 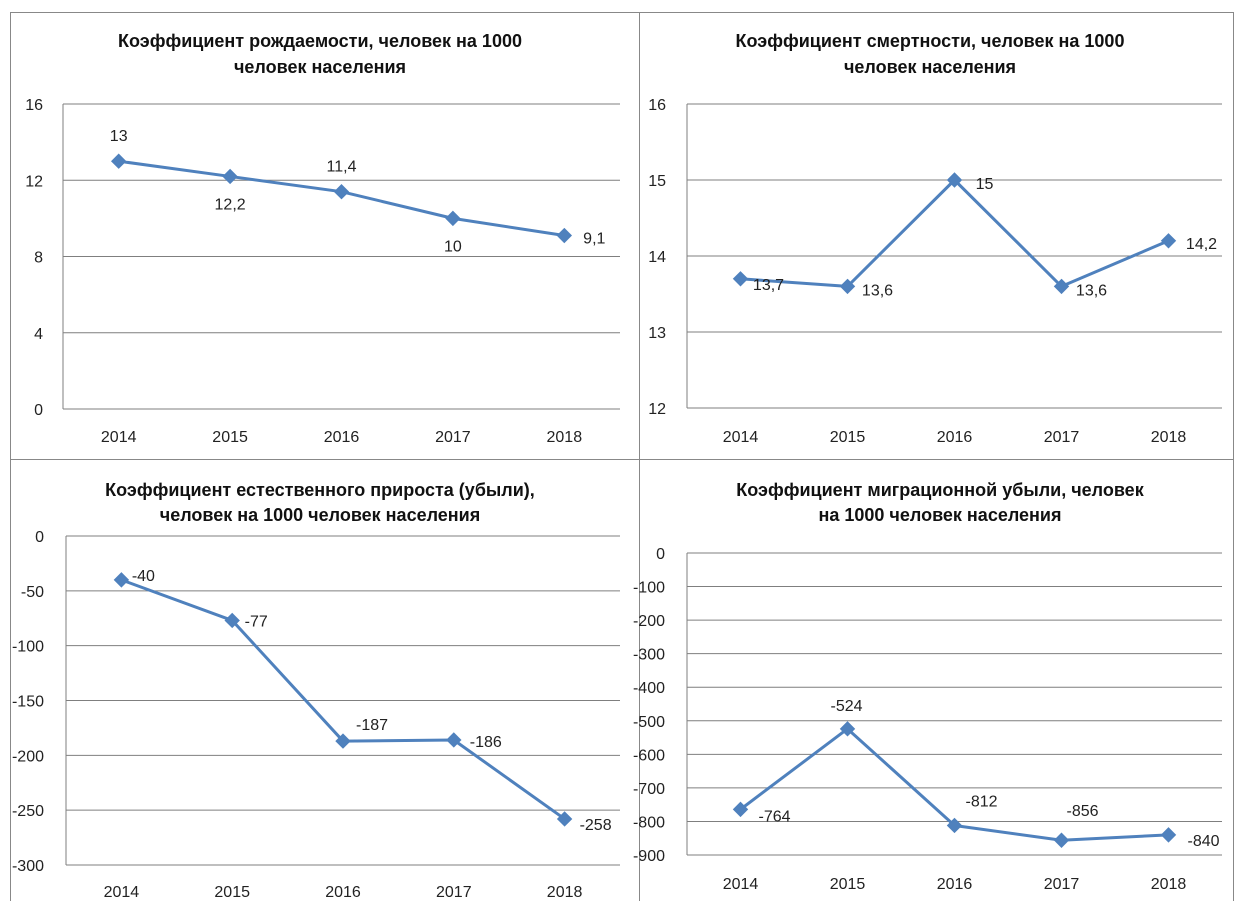 What do you see at coordinates (28, 756) in the screenshot?
I see `chart-3-y-tick-label: -200` at bounding box center [28, 756].